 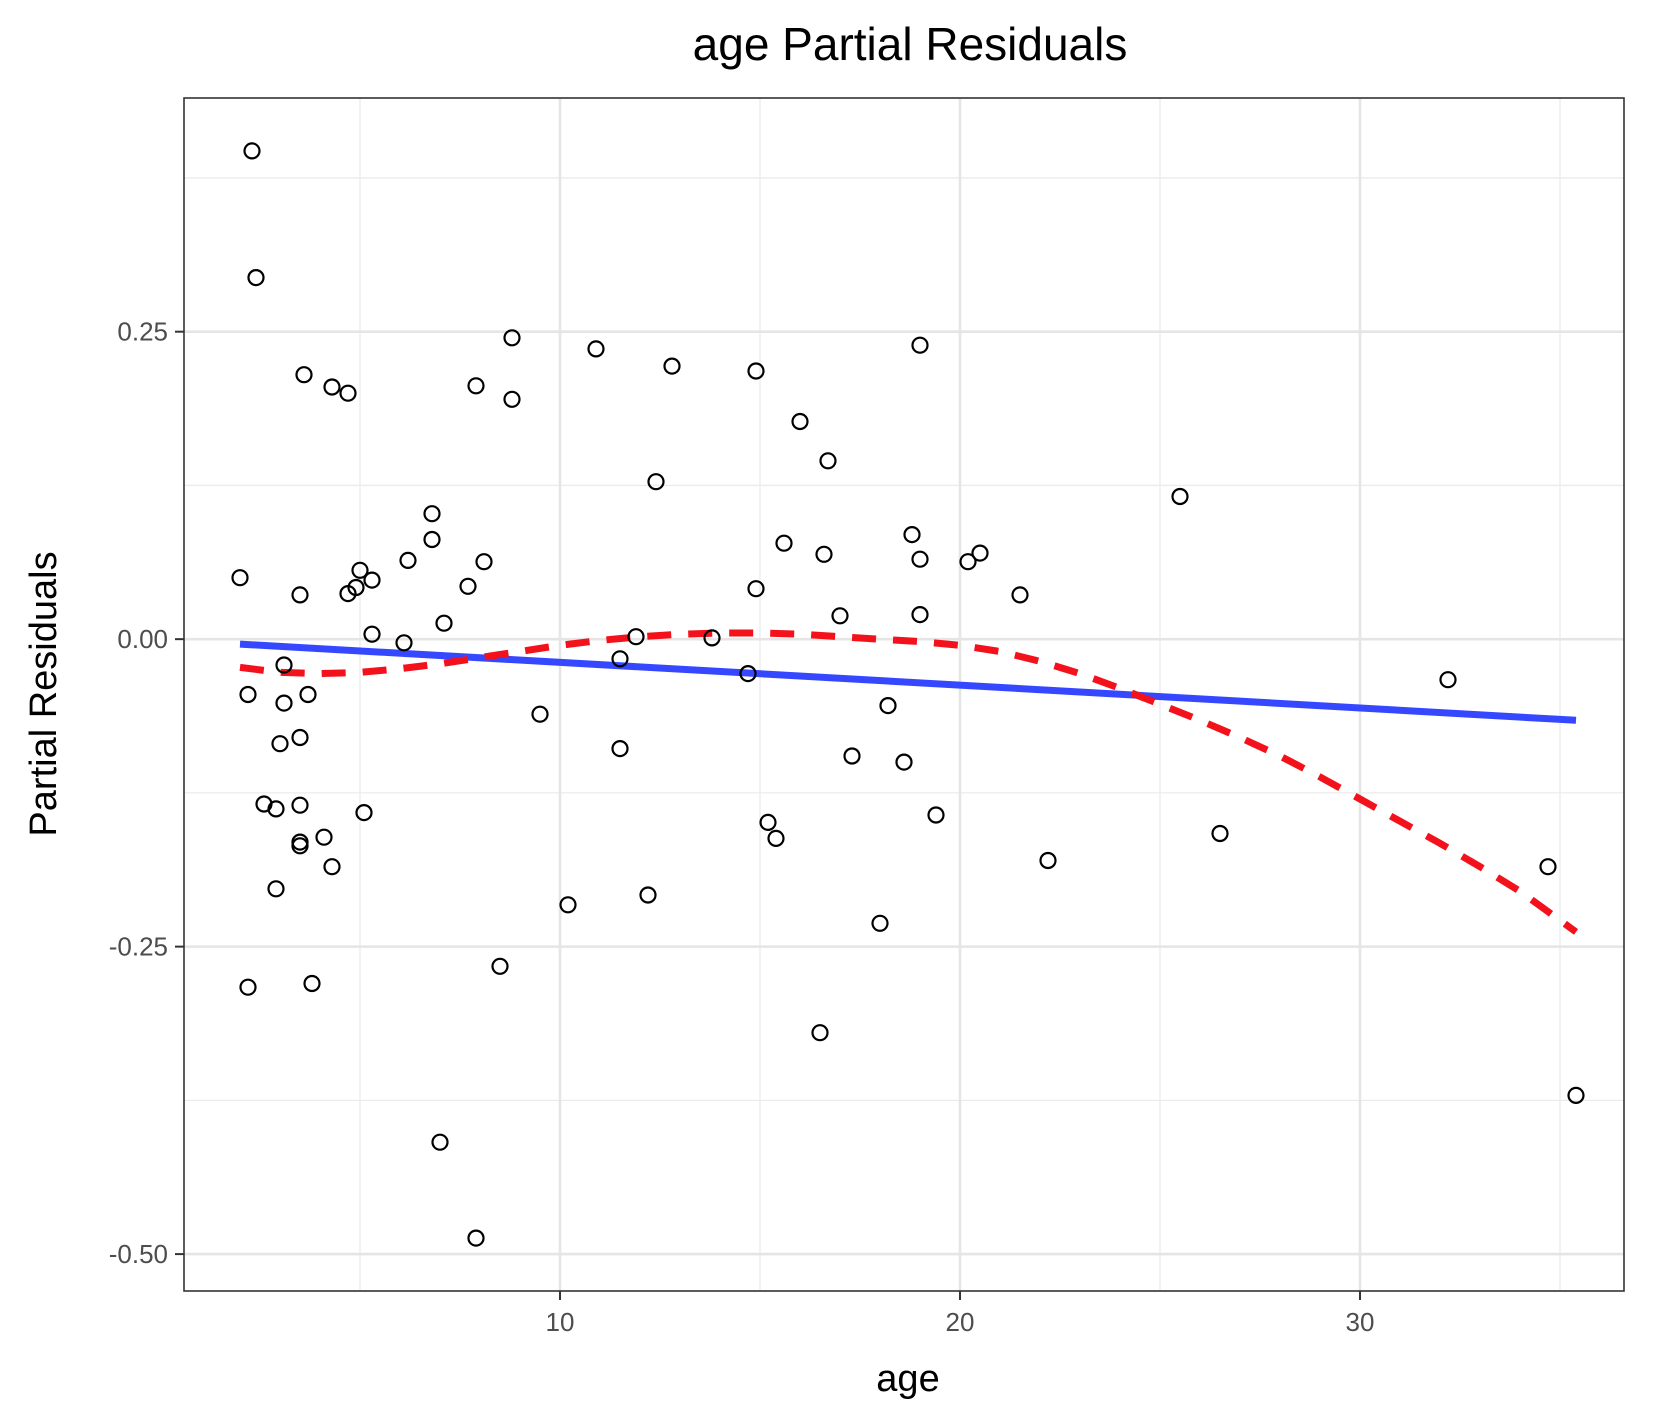 What do you see at coordinates (138, 1254) in the screenshot?
I see `y-tick-label: -0.50` at bounding box center [138, 1254].